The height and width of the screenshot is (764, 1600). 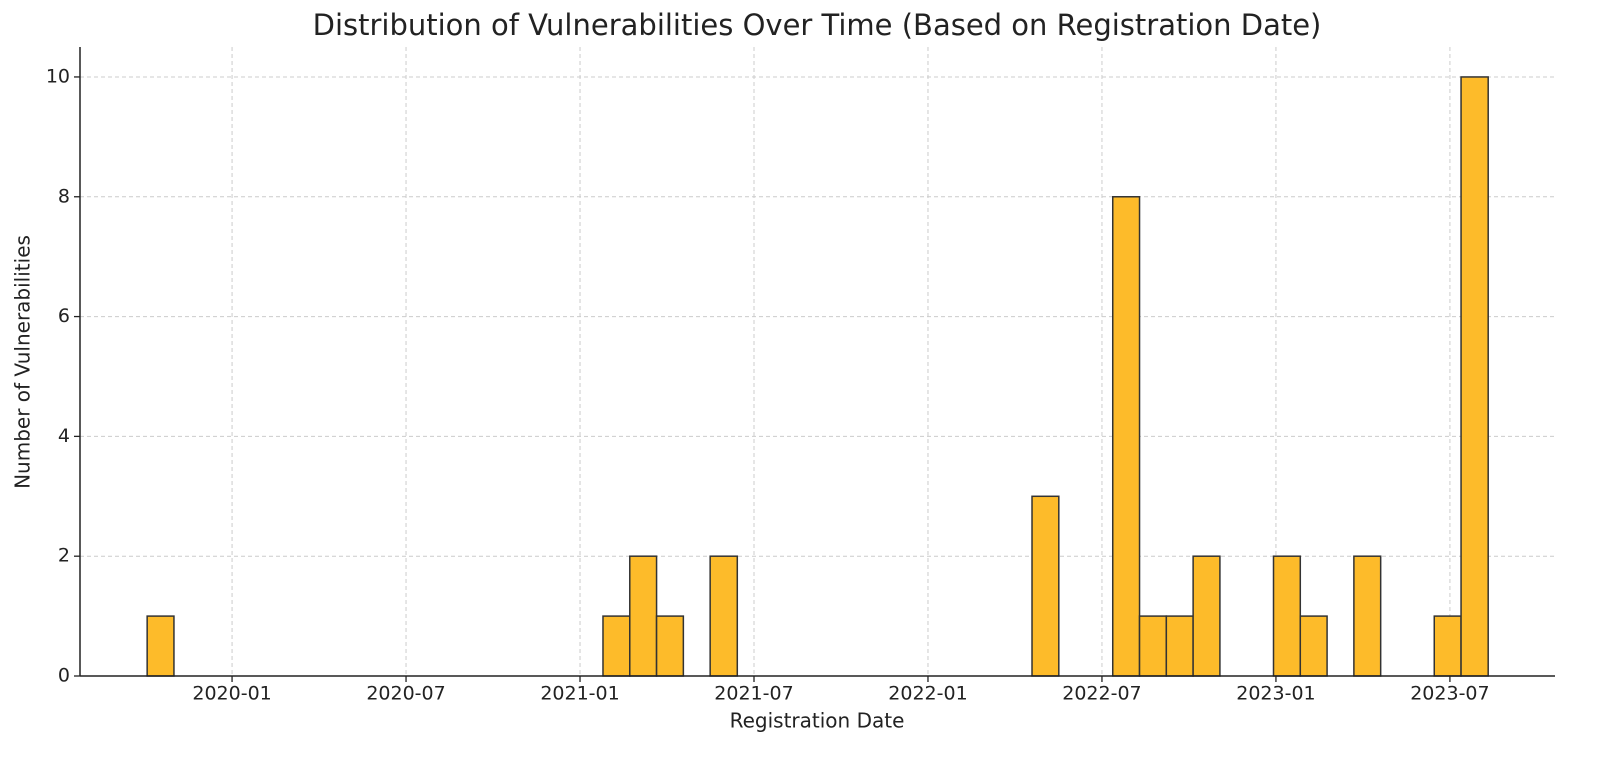 I want to click on x-tick-label: 2021-07, so click(x=753, y=694).